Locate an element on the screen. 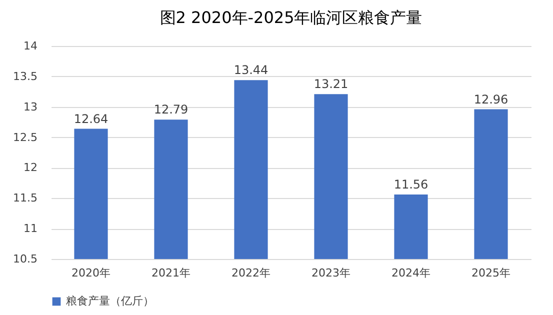 This screenshot has height=315, width=553. data-label: 12.79 is located at coordinates (171, 109).